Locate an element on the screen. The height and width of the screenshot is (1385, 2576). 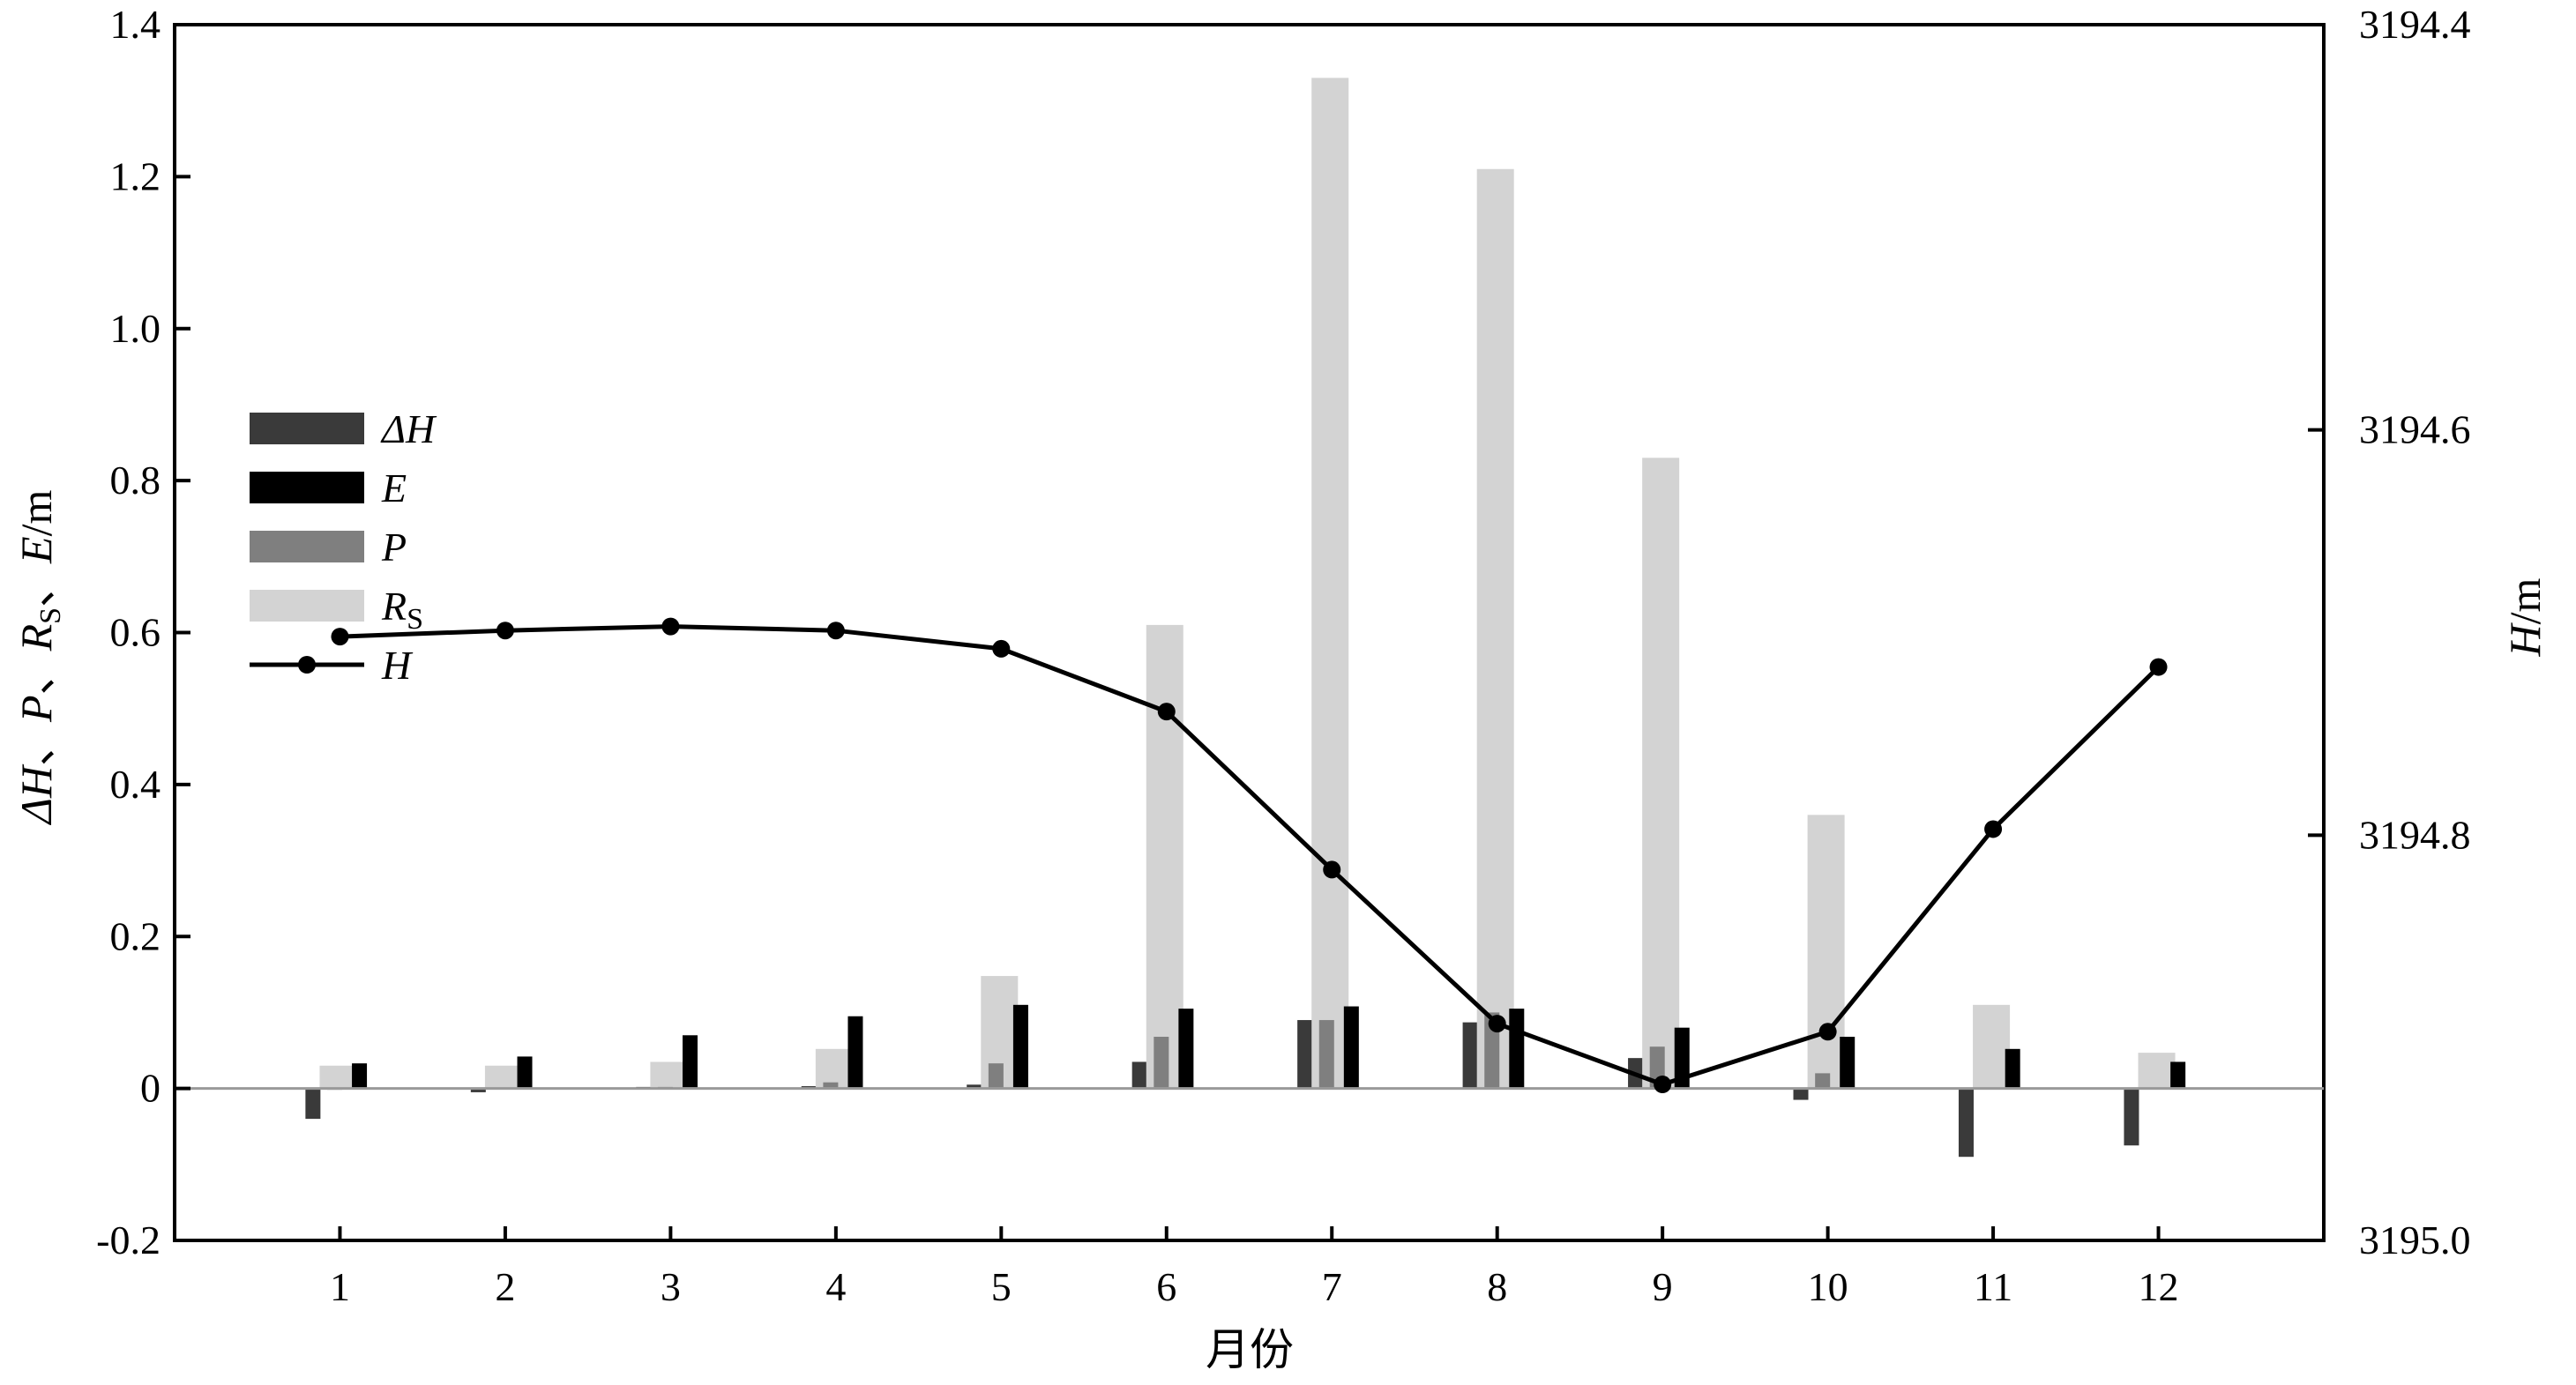
x-tick-label: 11 is located at coordinates (1993, 1286).